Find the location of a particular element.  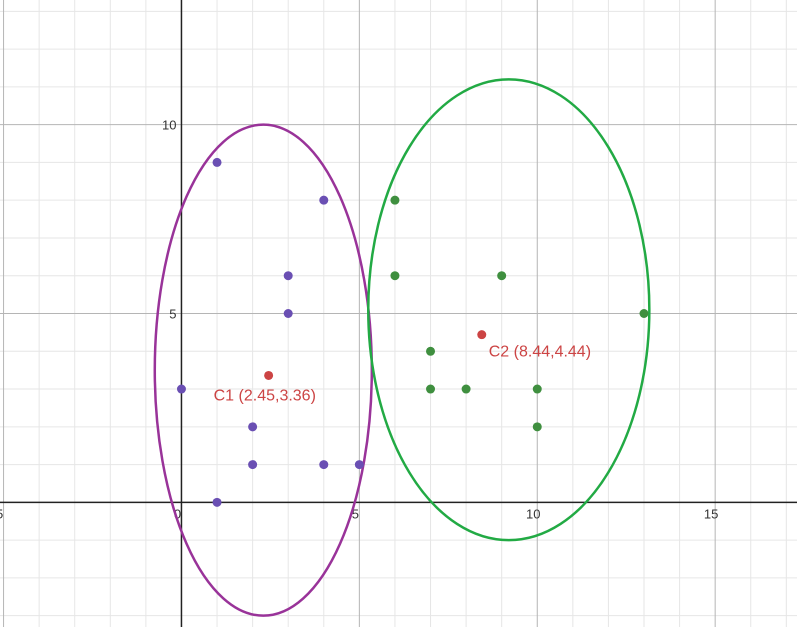

x-tick-label: 10 is located at coordinates (533, 513).